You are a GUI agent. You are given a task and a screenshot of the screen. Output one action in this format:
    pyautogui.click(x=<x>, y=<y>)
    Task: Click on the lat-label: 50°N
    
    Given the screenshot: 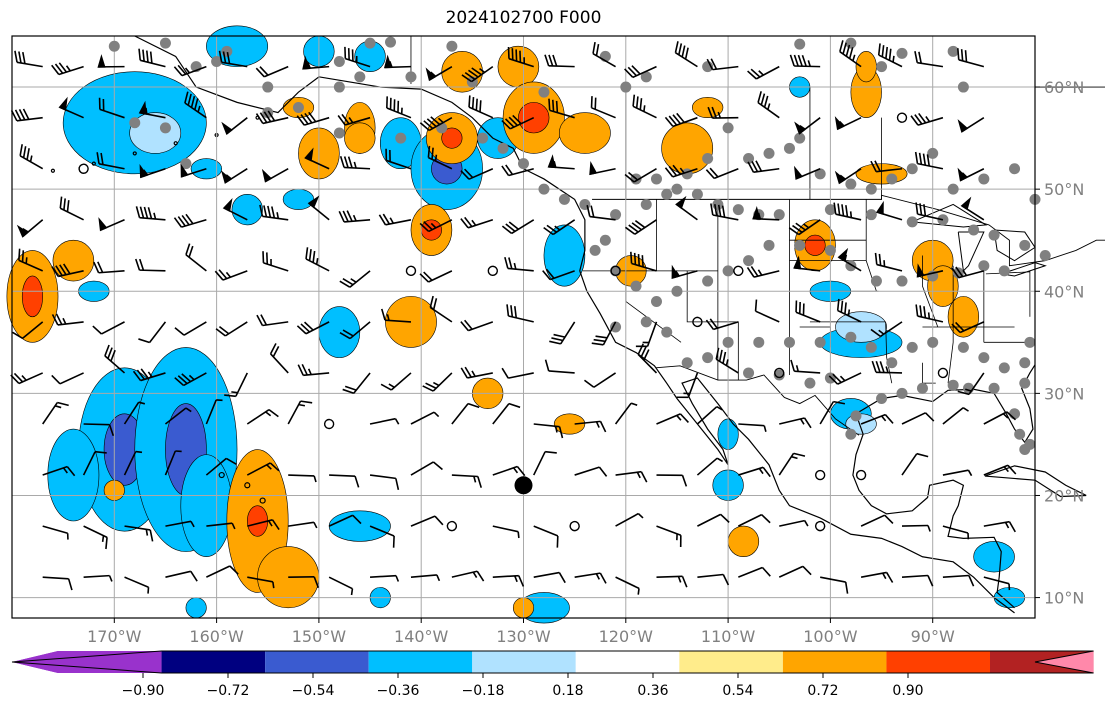 What is the action you would take?
    pyautogui.click(x=1064, y=189)
    